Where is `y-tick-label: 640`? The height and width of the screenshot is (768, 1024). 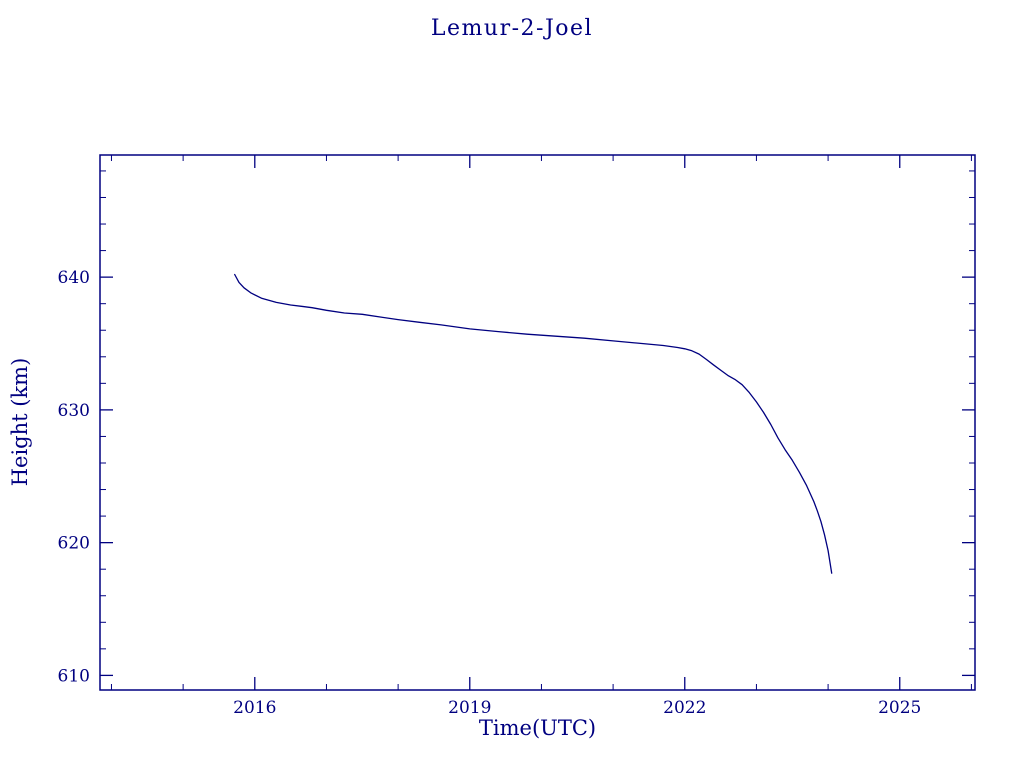 y-tick-label: 640 is located at coordinates (74, 278).